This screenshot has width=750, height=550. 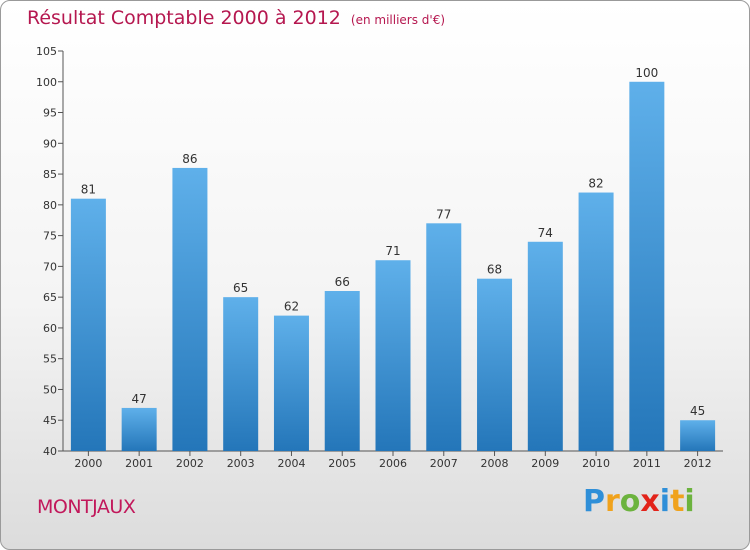 I want to click on logo-letter: r, so click(x=612, y=501).